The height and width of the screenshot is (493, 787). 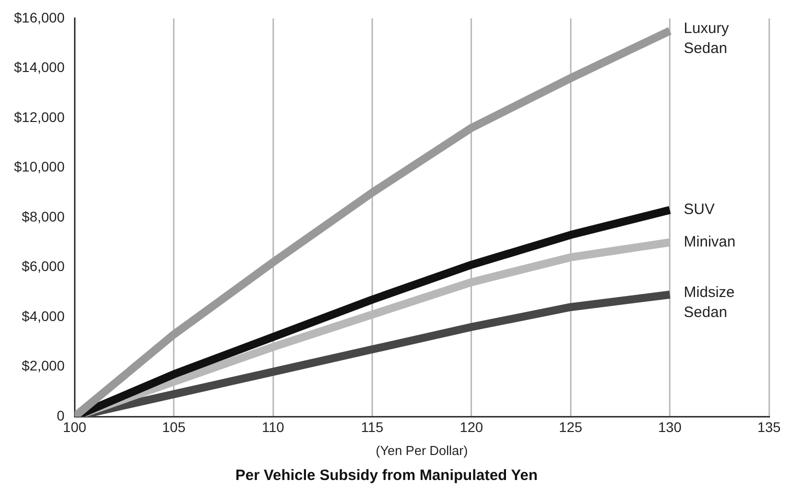 I want to click on x-tick-label: 120, so click(x=472, y=426).